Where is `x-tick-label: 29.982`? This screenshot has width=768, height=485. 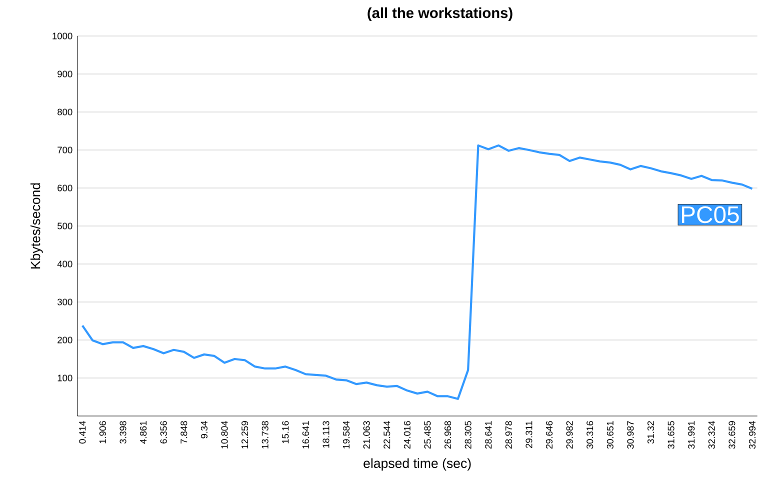 x-tick-label: 29.982 is located at coordinates (569, 435).